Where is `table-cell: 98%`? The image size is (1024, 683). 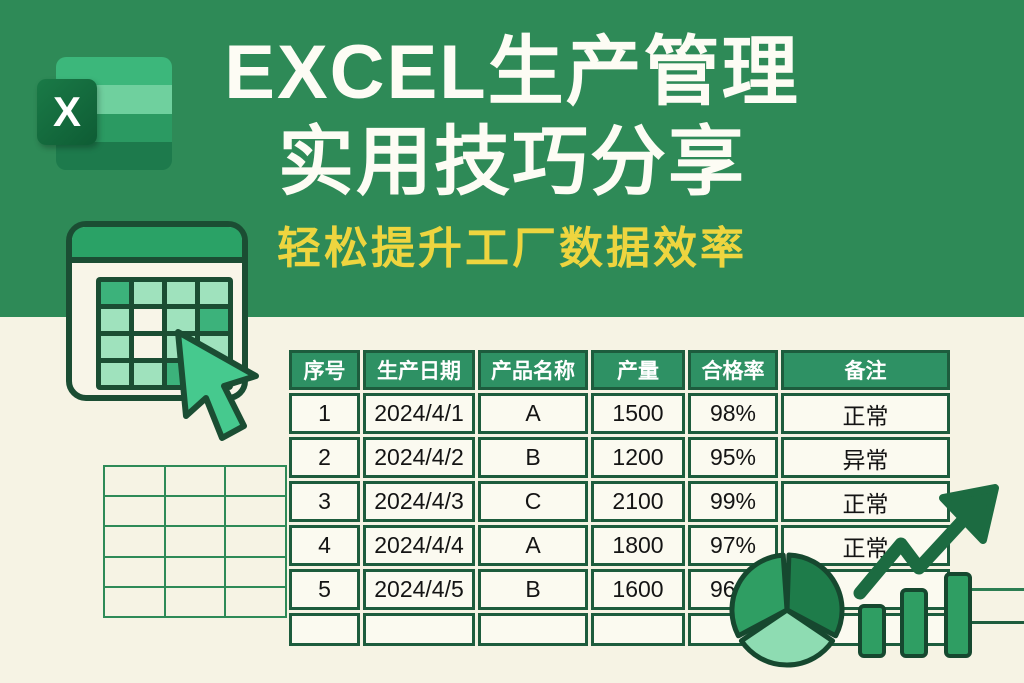
table-cell: 98% is located at coordinates (733, 413).